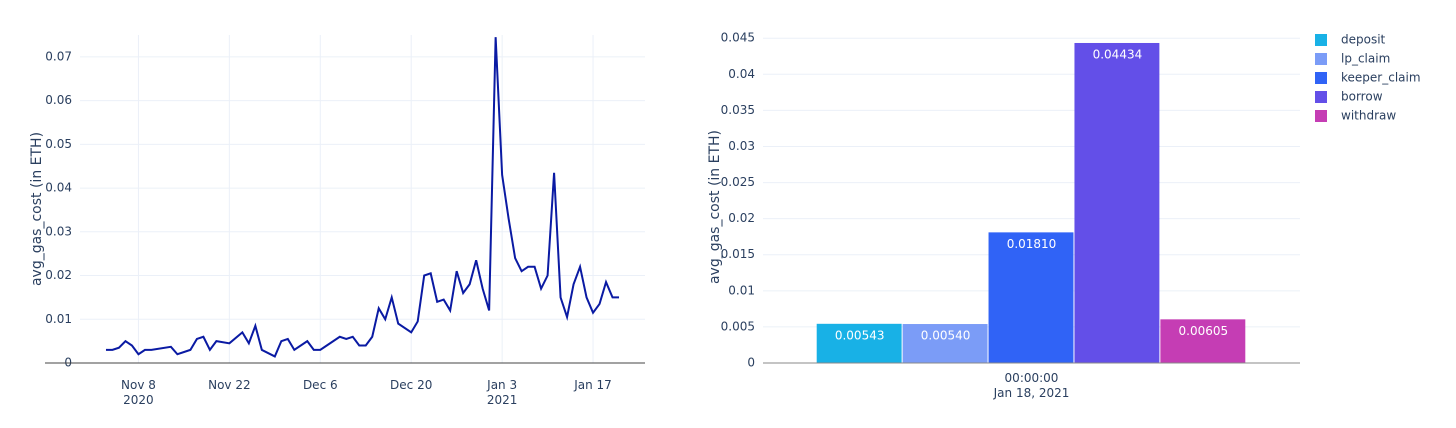 The width and height of the screenshot is (1456, 428). Describe the element at coordinates (58, 56) in the screenshot. I see `y-tick-label: 0.07` at that location.